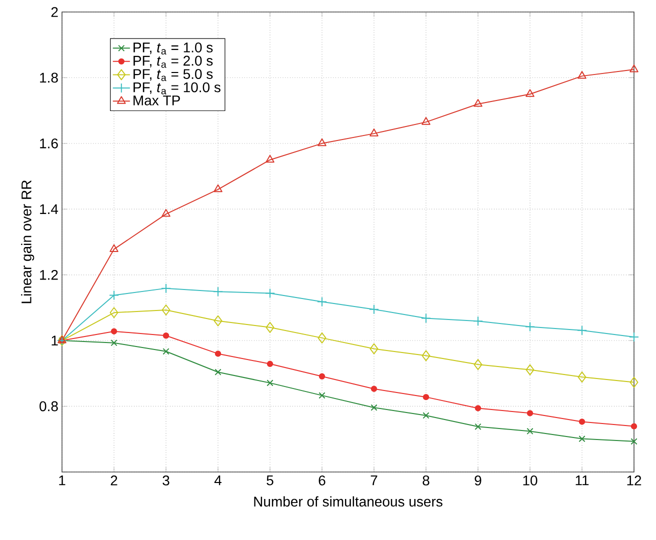  What do you see at coordinates (62, 481) in the screenshot?
I see `x-tick-label: 1` at bounding box center [62, 481].